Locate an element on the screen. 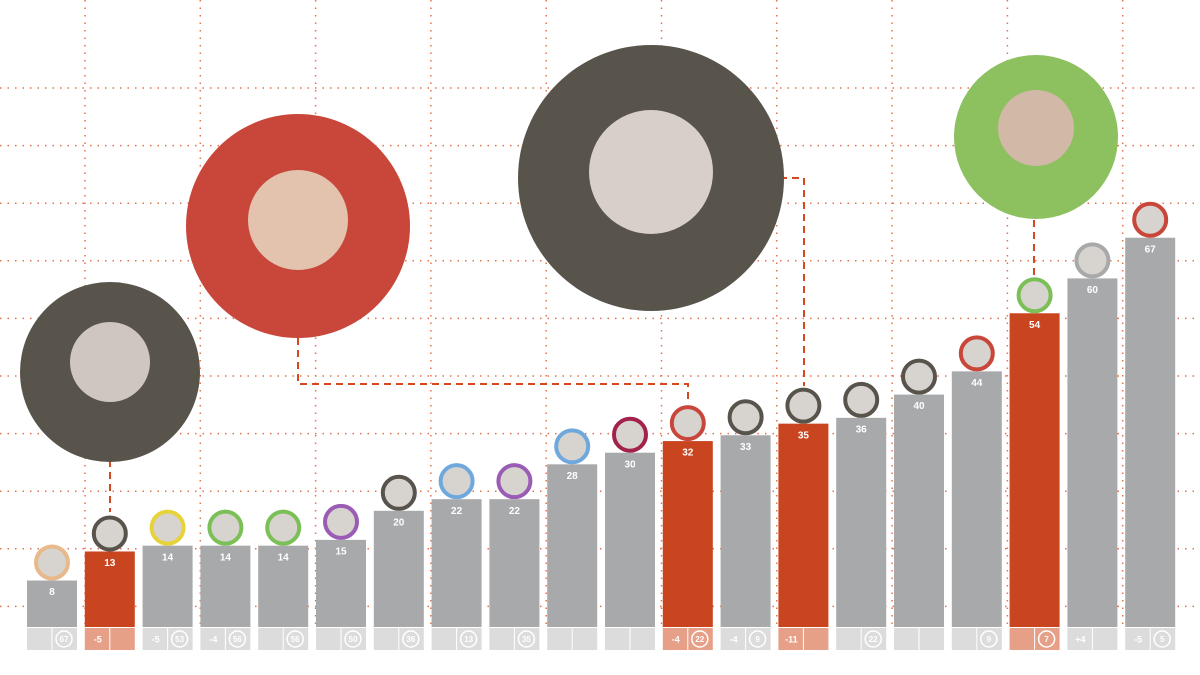  value-label: 40 is located at coordinates (919, 406).